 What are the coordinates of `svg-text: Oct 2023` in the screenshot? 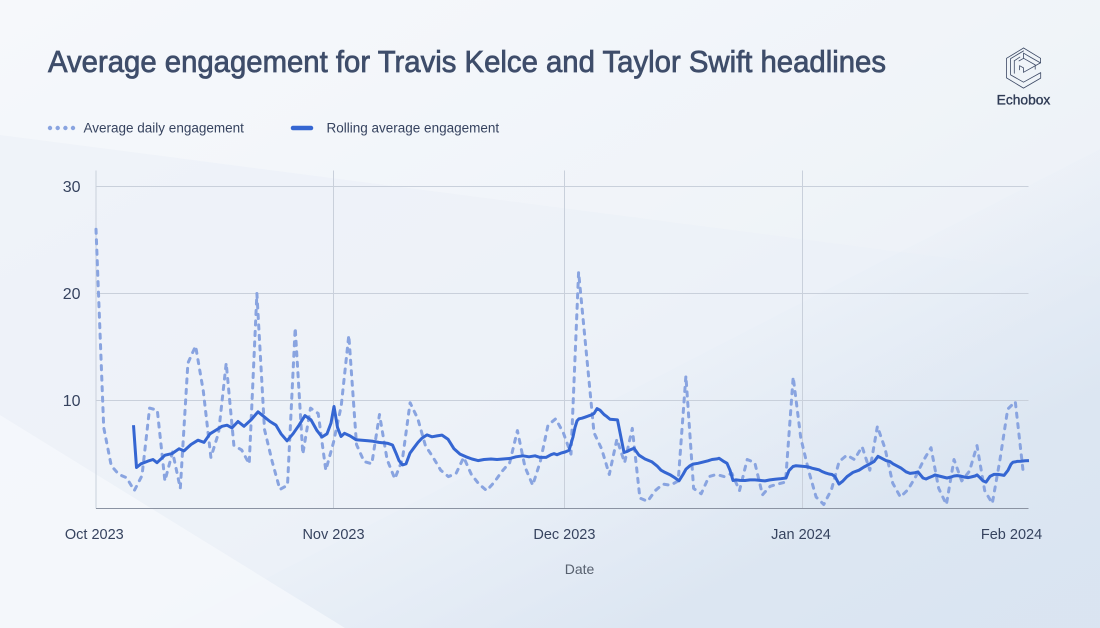 It's located at (94, 535).